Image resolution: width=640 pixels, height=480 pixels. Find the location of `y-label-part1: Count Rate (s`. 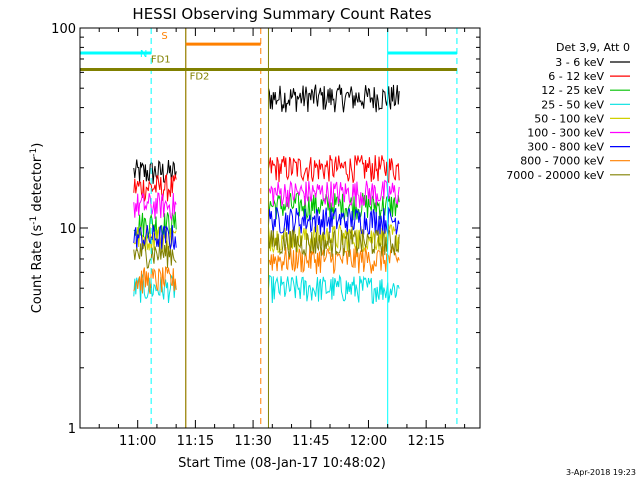

y-label-part1: Count Rate (s is located at coordinates (37, 269).